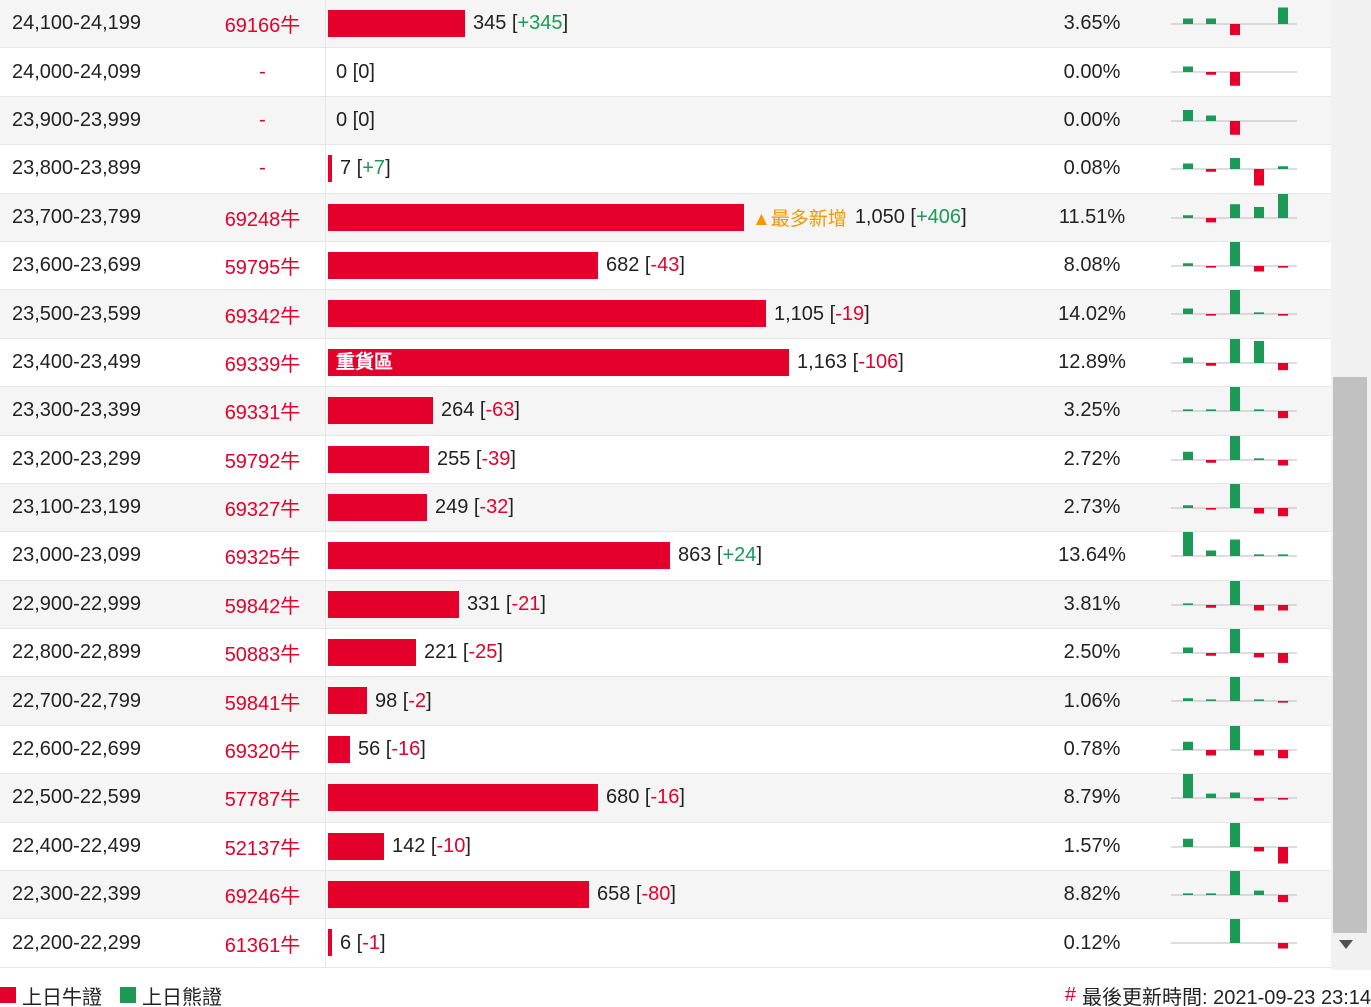 This screenshot has height=1007, width=1371. I want to click on volume-change: -21, so click(526, 603).